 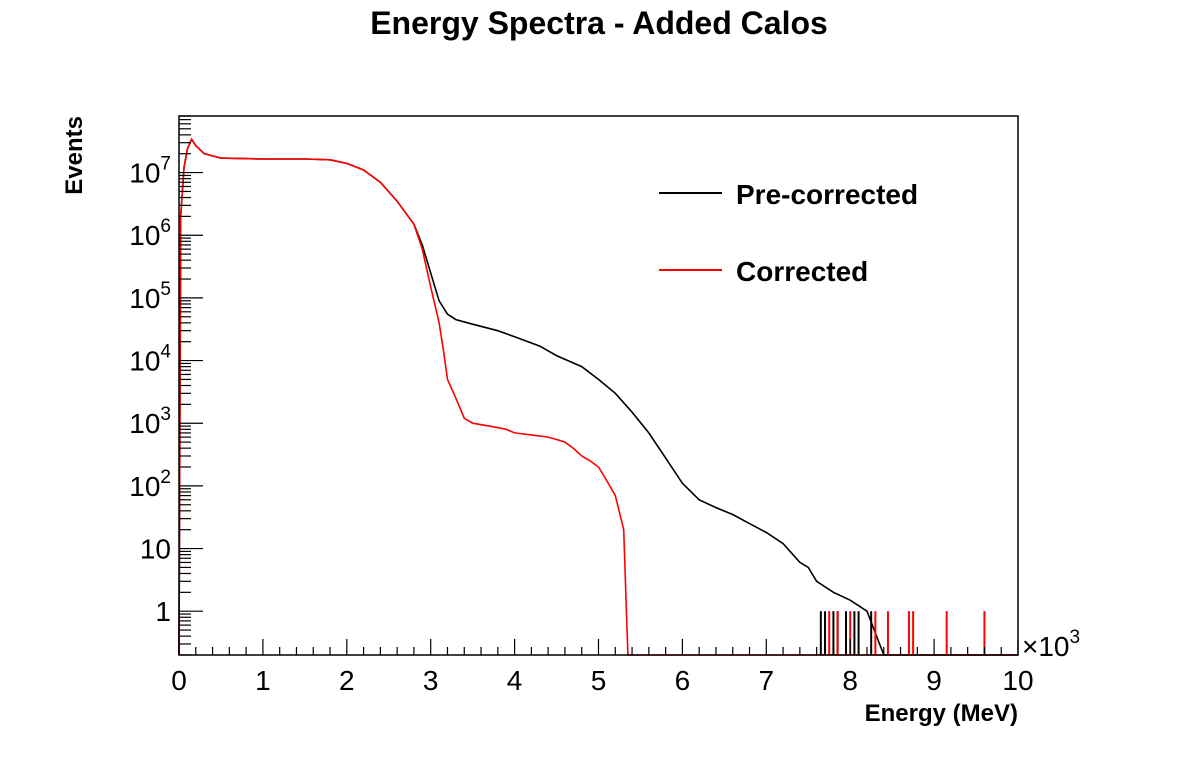 I want to click on x-tick-labels: 0 1 2 3 4 5 6 7 8 9 10, so click(x=602, y=680).